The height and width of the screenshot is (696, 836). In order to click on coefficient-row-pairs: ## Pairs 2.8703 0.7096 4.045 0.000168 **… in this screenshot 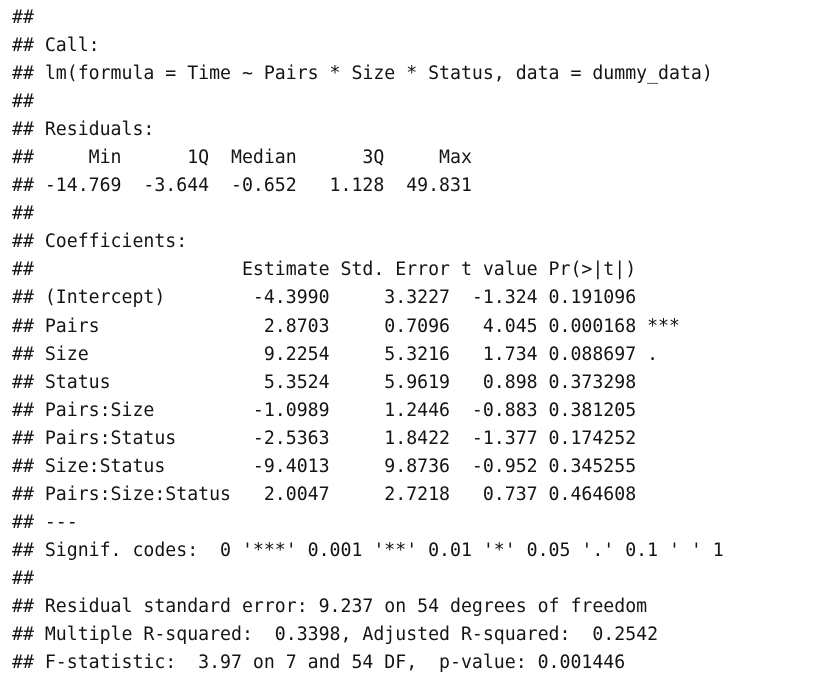, I will do `click(346, 326)`.